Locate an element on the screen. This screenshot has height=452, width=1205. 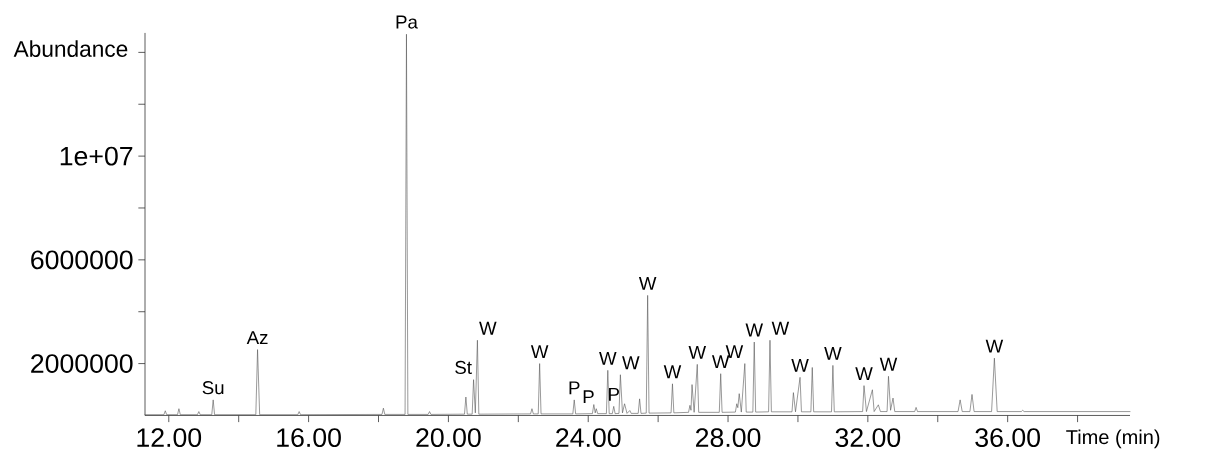
annotation: Pa is located at coordinates (407, 22).